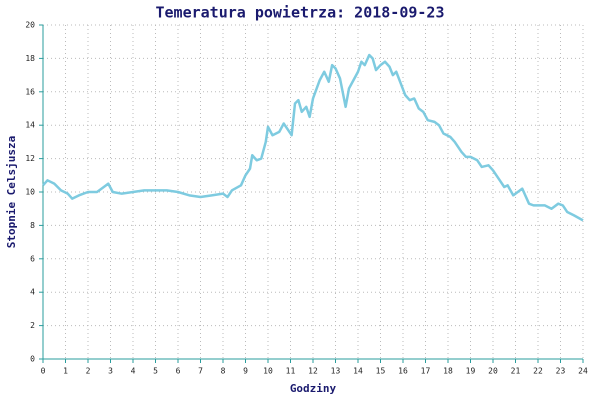 The width and height of the screenshot is (600, 400). I want to click on x-tick-label: 14, so click(358, 371).